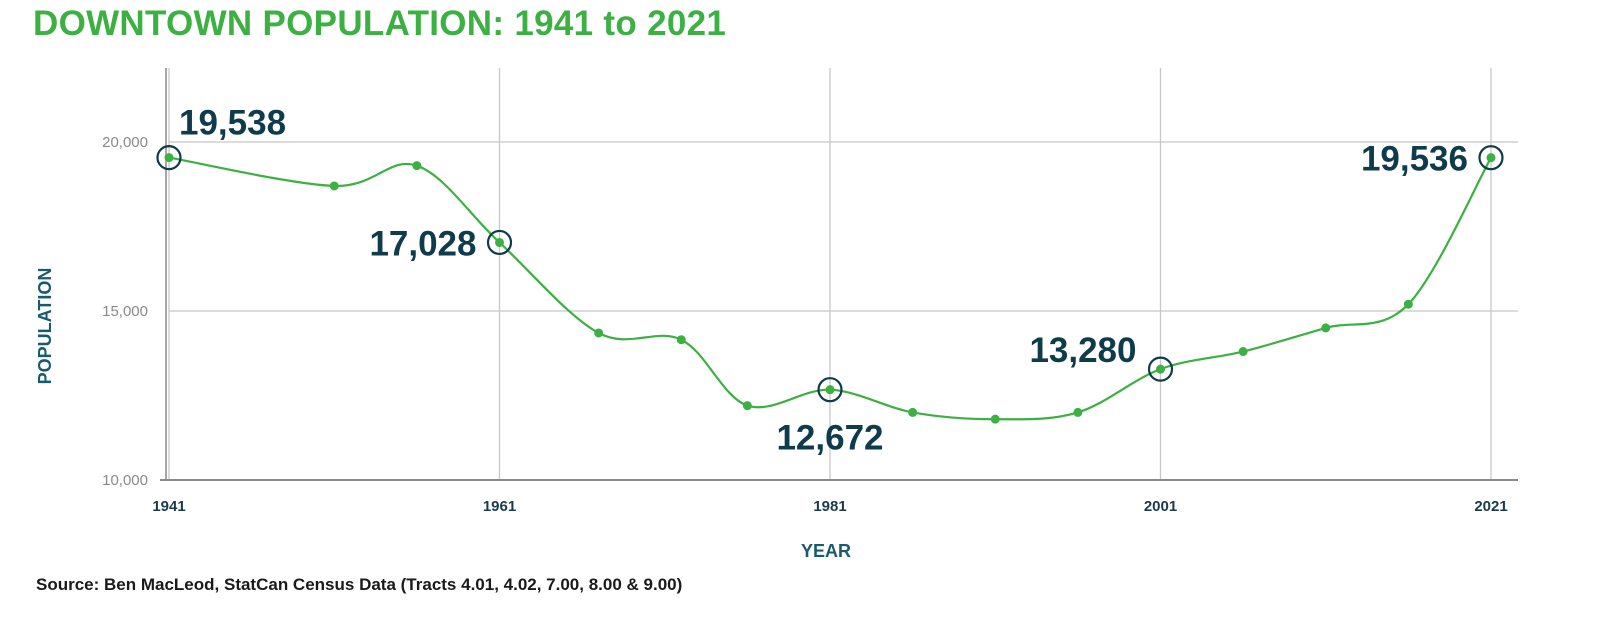  I want to click on x-tick-label: 2001, so click(1160, 506).